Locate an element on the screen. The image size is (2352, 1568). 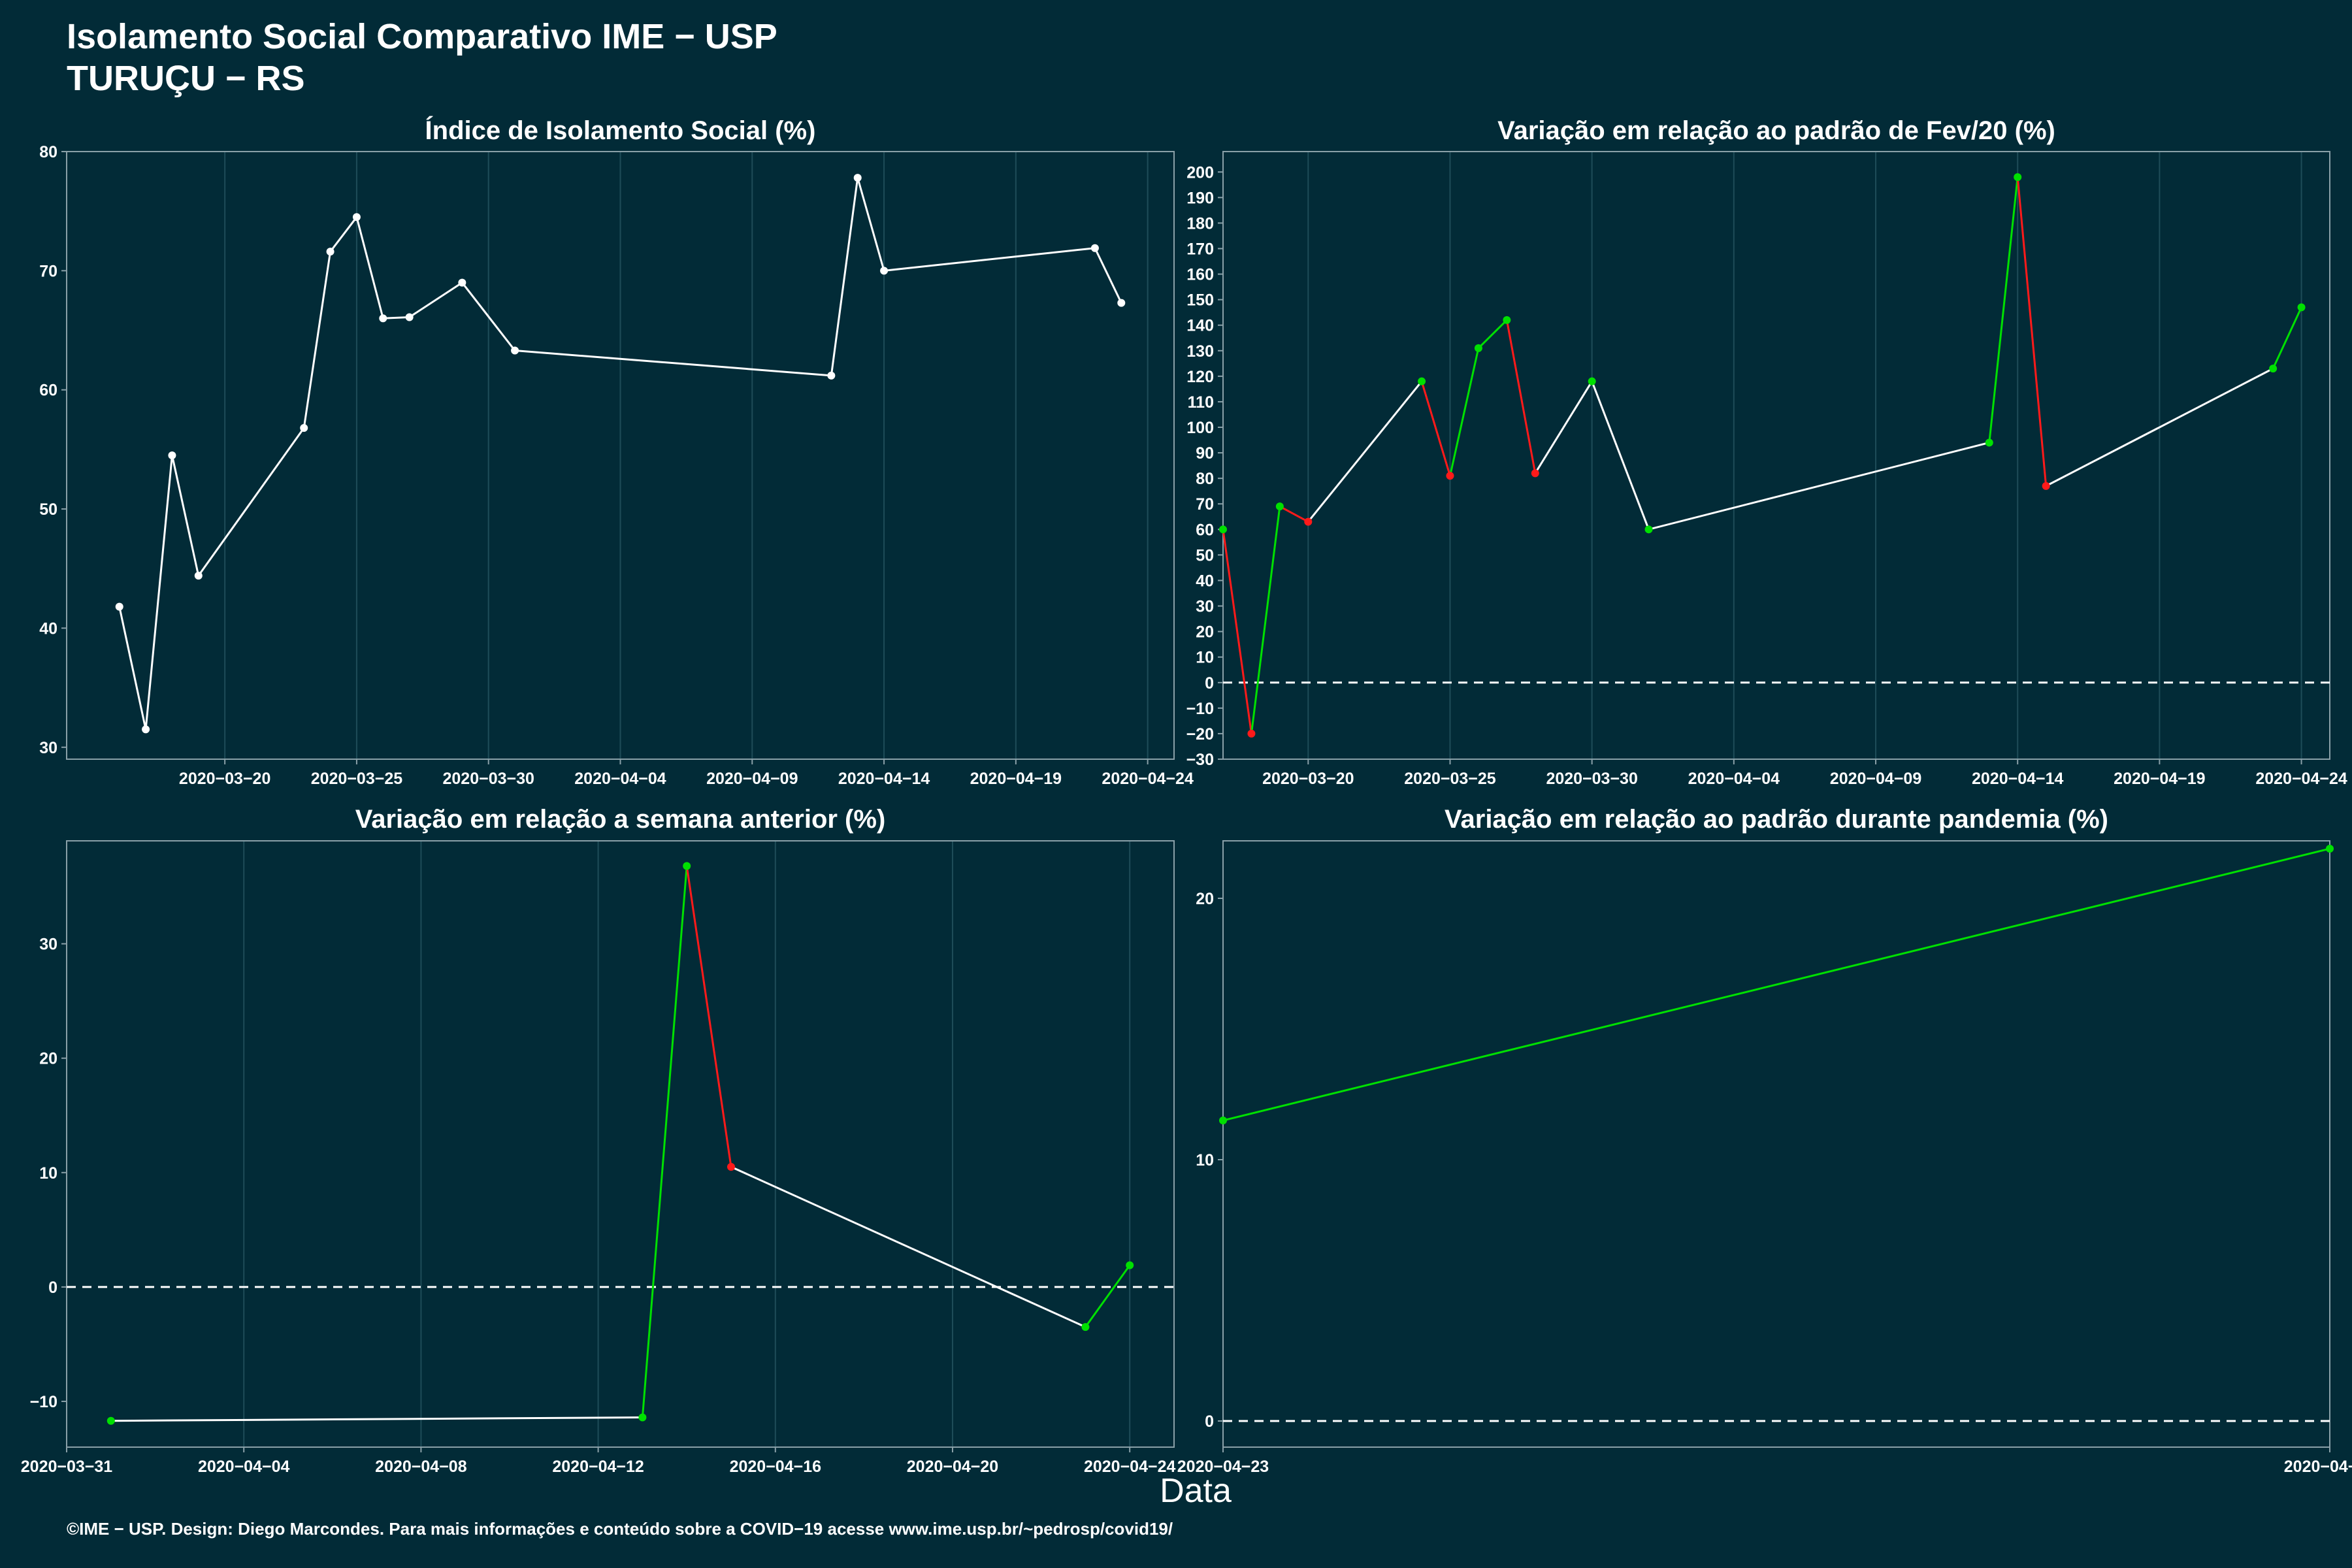
y-tick-label: 180 is located at coordinates (1200, 223).